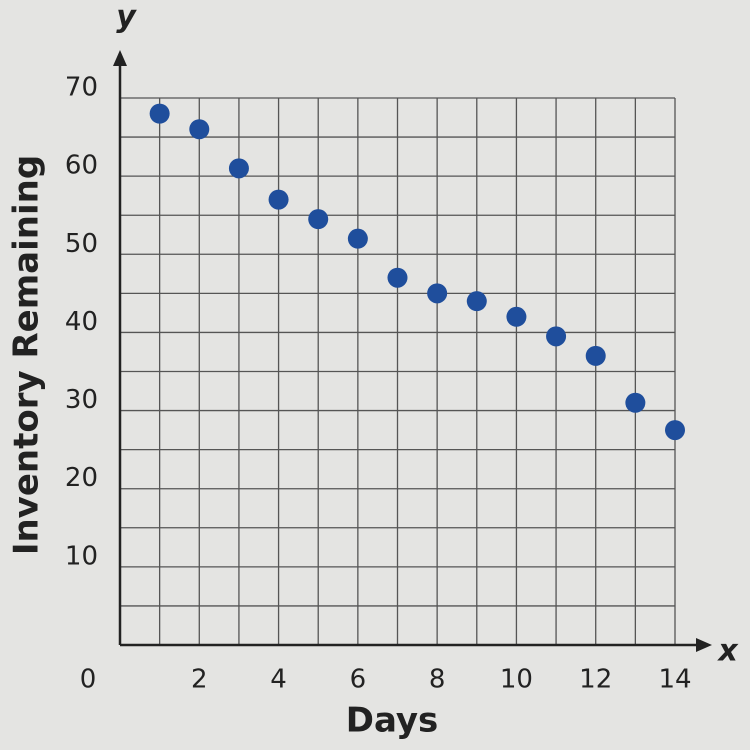  I want to click on y-tick-label: 10, so click(81, 556).